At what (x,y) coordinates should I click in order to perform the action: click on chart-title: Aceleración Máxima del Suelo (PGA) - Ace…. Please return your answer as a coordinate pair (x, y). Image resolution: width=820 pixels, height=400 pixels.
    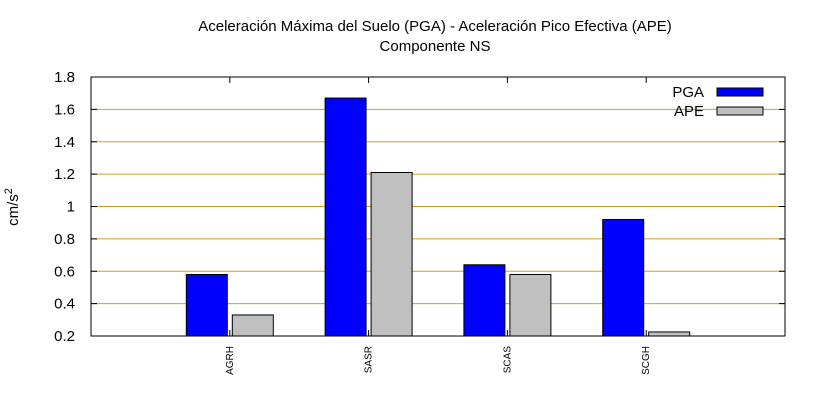
    Looking at the image, I should click on (435, 26).